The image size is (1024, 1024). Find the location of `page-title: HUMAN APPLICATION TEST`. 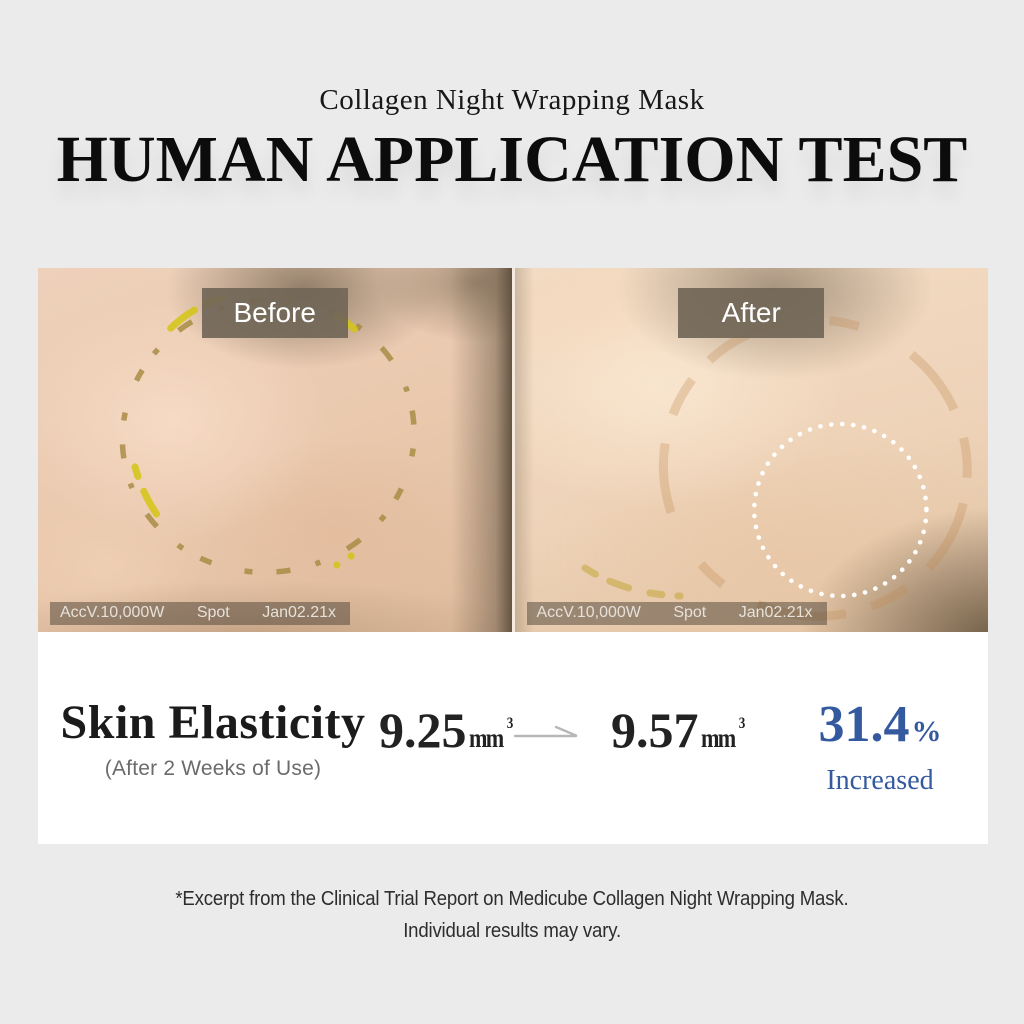

page-title: HUMAN APPLICATION TEST is located at coordinates (512, 159).